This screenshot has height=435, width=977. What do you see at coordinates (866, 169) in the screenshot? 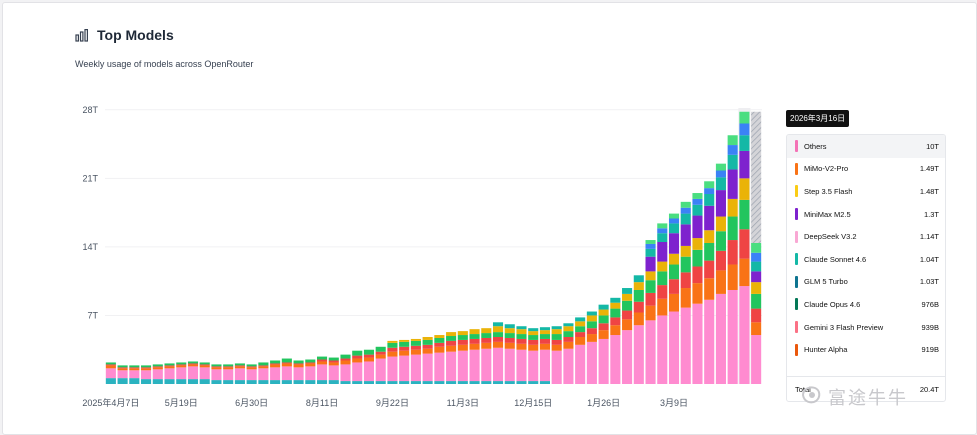
I see `tooltip-legend-item: MiMo-V2-Pro 1.49T` at bounding box center [866, 169].